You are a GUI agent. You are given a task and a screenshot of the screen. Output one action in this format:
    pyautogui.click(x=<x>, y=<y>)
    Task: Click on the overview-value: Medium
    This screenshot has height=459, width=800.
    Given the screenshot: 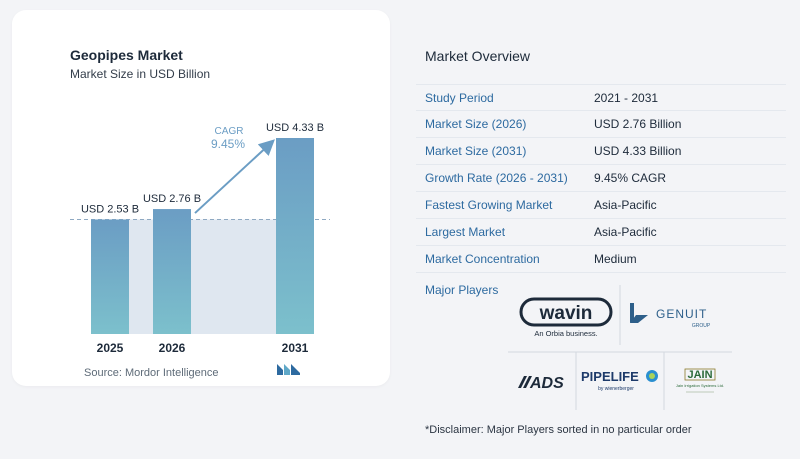 What is the action you would take?
    pyautogui.click(x=615, y=259)
    